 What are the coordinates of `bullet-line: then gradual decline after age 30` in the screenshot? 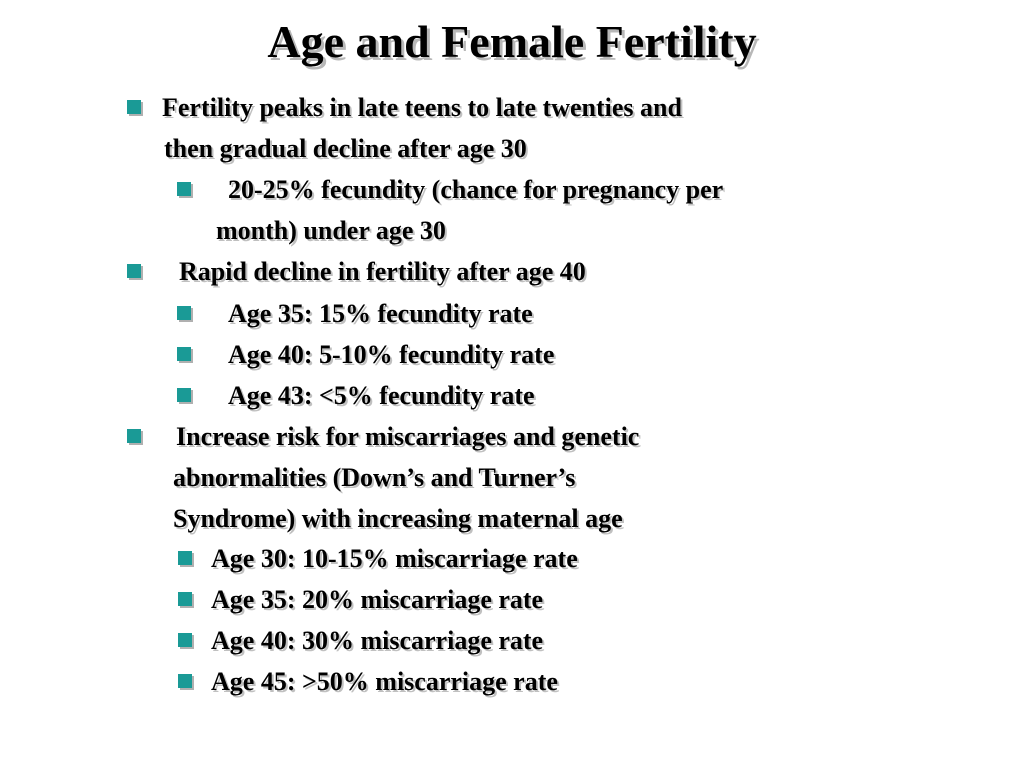 It's located at (345, 148).